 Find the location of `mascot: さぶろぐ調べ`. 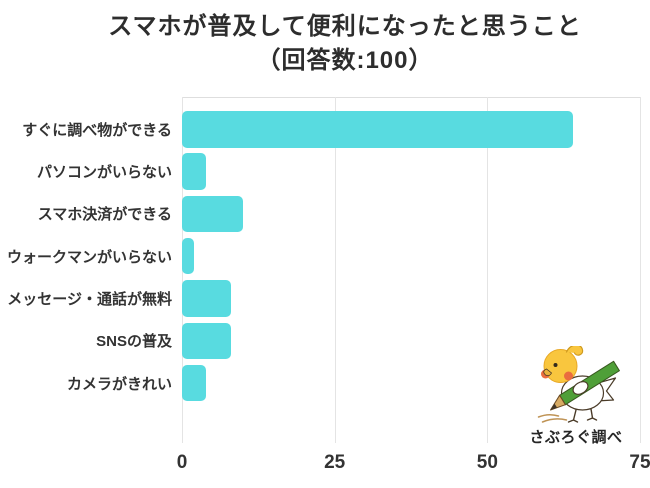

mascot: さぶろぐ調べ is located at coordinates (576, 396).